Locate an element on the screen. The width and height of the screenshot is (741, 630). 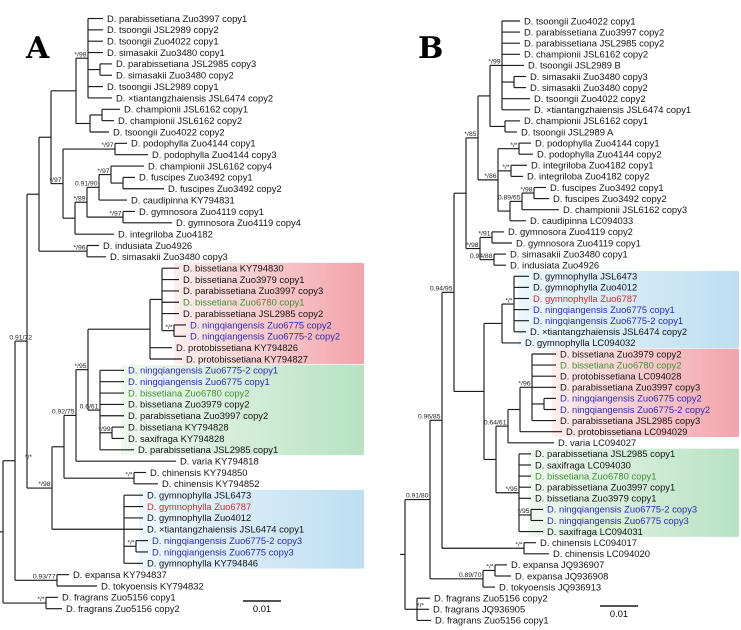
support-value: 0.91/80 is located at coordinates (417, 496).